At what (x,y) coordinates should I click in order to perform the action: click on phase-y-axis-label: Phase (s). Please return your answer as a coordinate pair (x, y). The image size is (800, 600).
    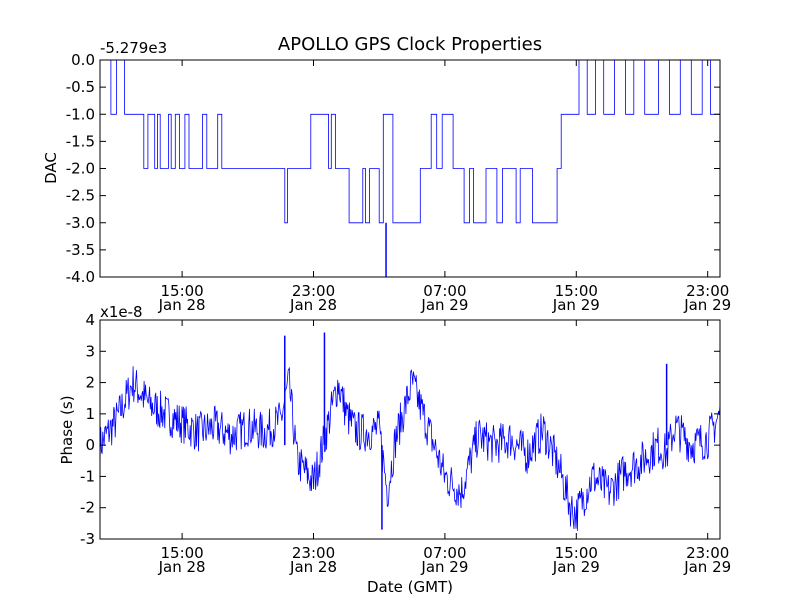
    Looking at the image, I should click on (67, 429).